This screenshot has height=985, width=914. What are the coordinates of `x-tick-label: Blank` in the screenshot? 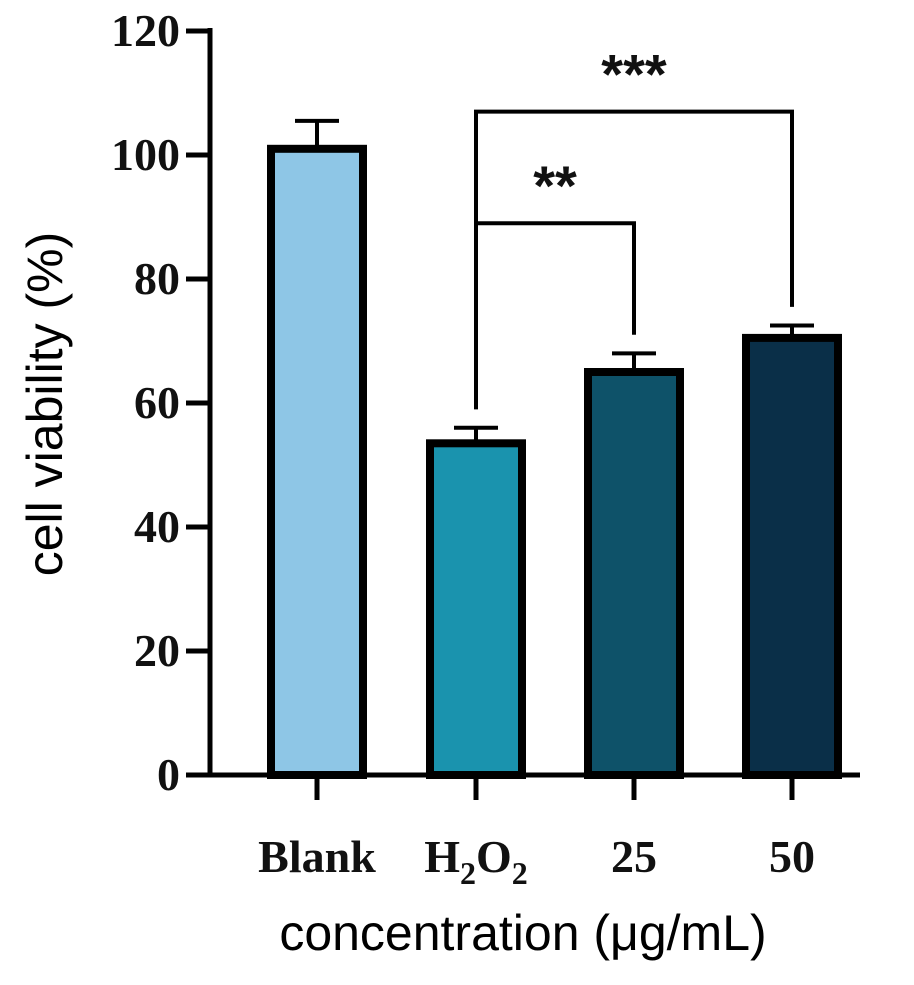 It's located at (317, 856).